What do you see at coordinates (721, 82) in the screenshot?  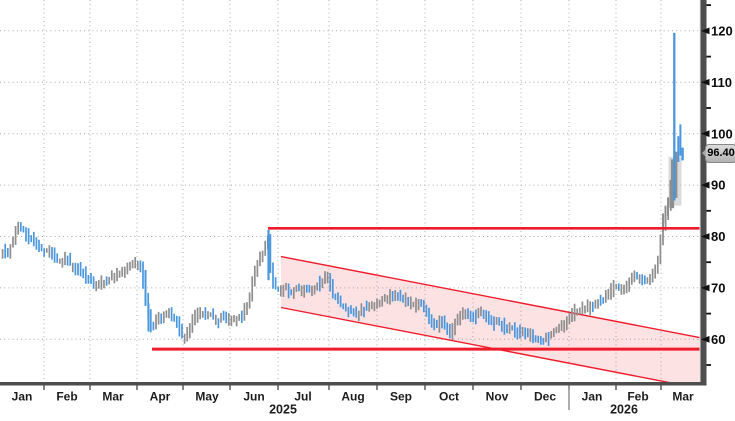 I see `y-axis-label: 110` at bounding box center [721, 82].